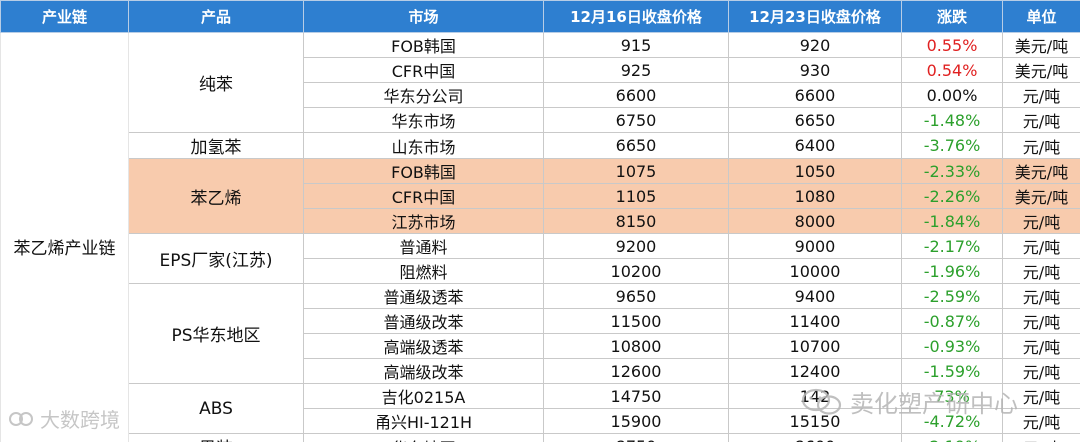  I want to click on cell-price-dec23: 9000, so click(815, 246).